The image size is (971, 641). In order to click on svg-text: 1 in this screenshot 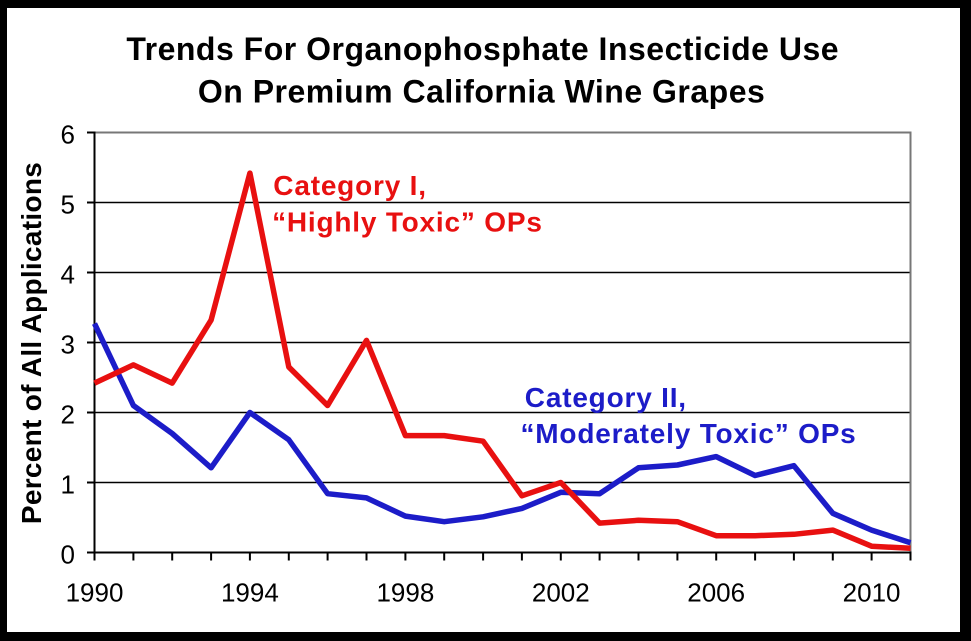, I will do `click(68, 485)`.